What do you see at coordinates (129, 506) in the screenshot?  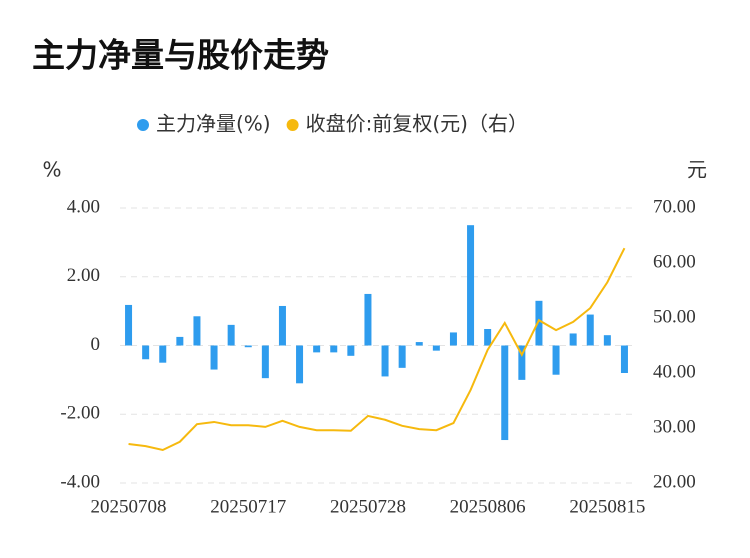 I see `x-tick-label: 20250708` at bounding box center [129, 506].